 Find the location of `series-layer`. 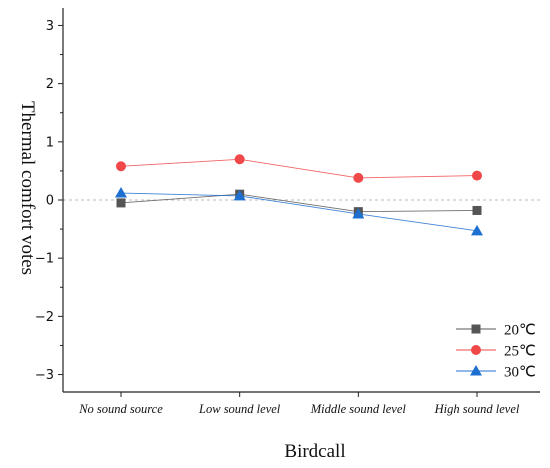

series-layer is located at coordinates (299, 195).